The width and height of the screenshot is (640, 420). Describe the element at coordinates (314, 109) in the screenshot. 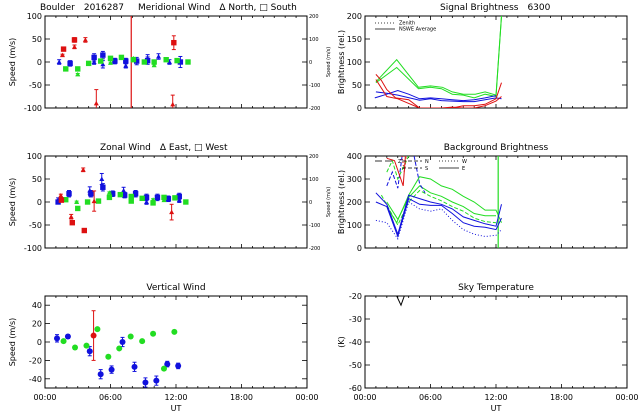

I see `y2-tick-label: -200` at that location.